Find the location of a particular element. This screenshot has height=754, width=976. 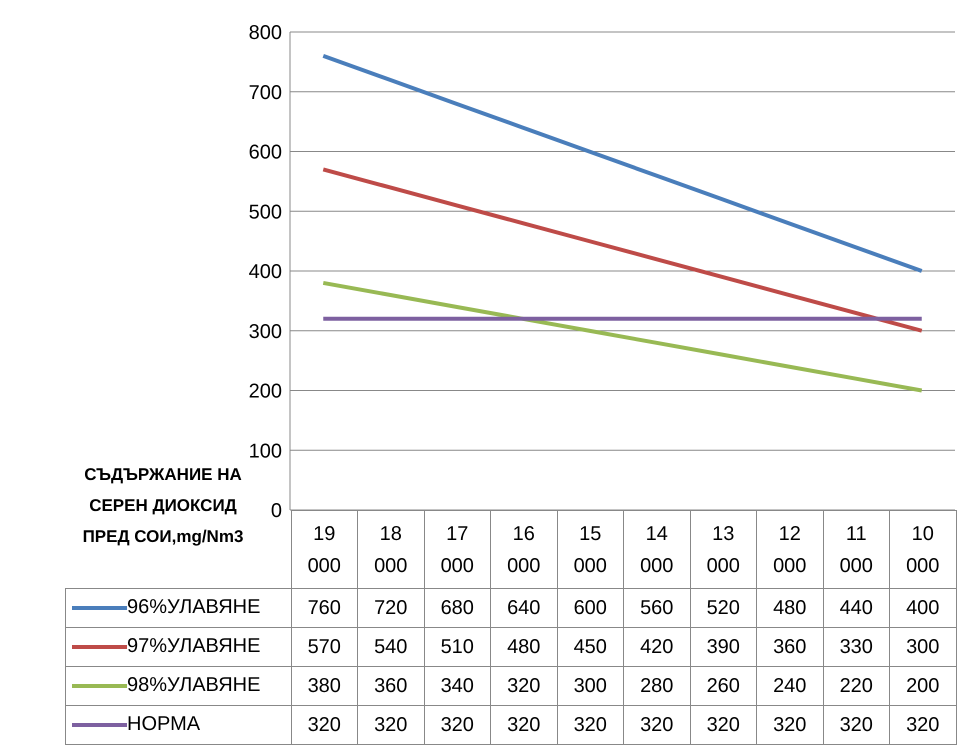

x-tick-label: 18 000 is located at coordinates (391, 549).